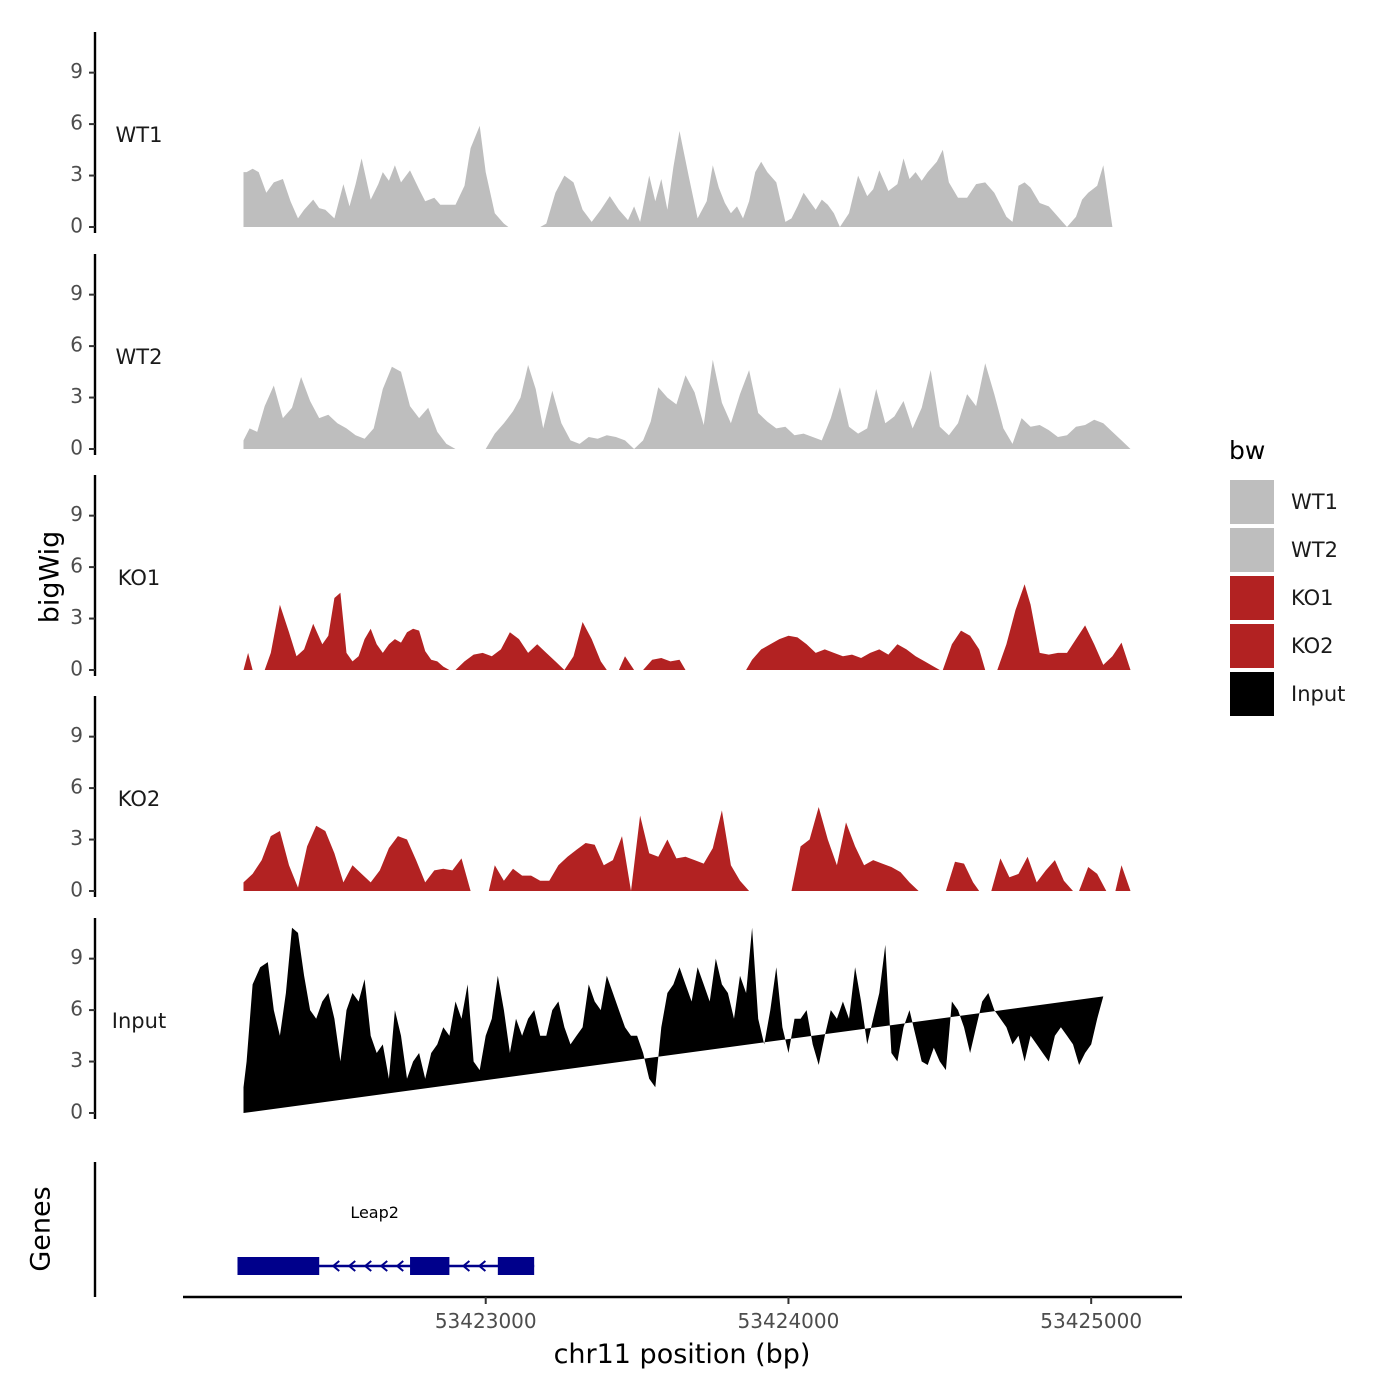  Describe the element at coordinates (1252, 598) in the screenshot. I see `legend-key-ko1` at that location.